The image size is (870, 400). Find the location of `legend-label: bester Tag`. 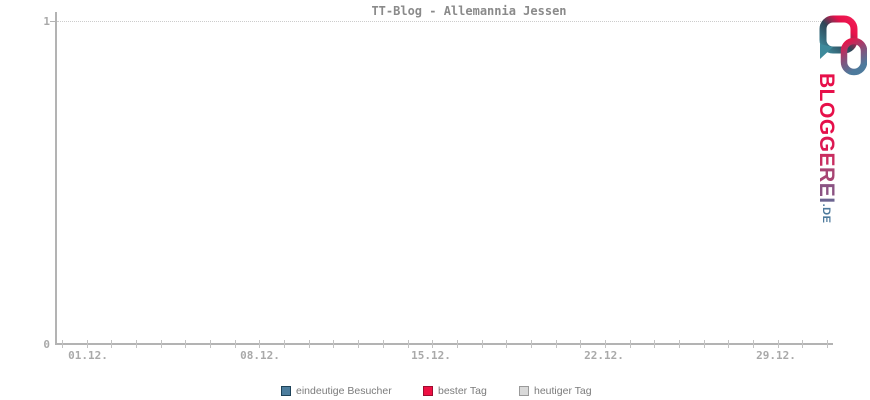

legend-label: bester Tag is located at coordinates (462, 391).